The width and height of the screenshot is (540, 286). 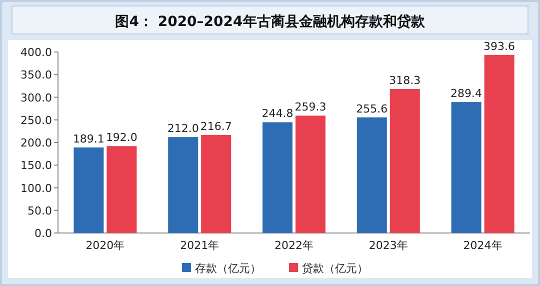 What do you see at coordinates (278, 113) in the screenshot?
I see `data-label: 244.8` at bounding box center [278, 113].